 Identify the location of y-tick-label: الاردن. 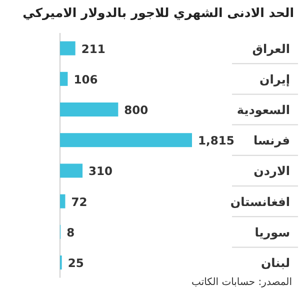
(272, 171).